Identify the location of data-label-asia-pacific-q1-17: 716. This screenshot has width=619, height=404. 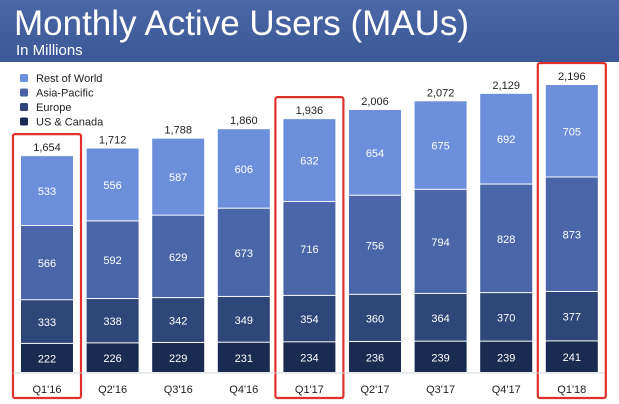
(309, 250).